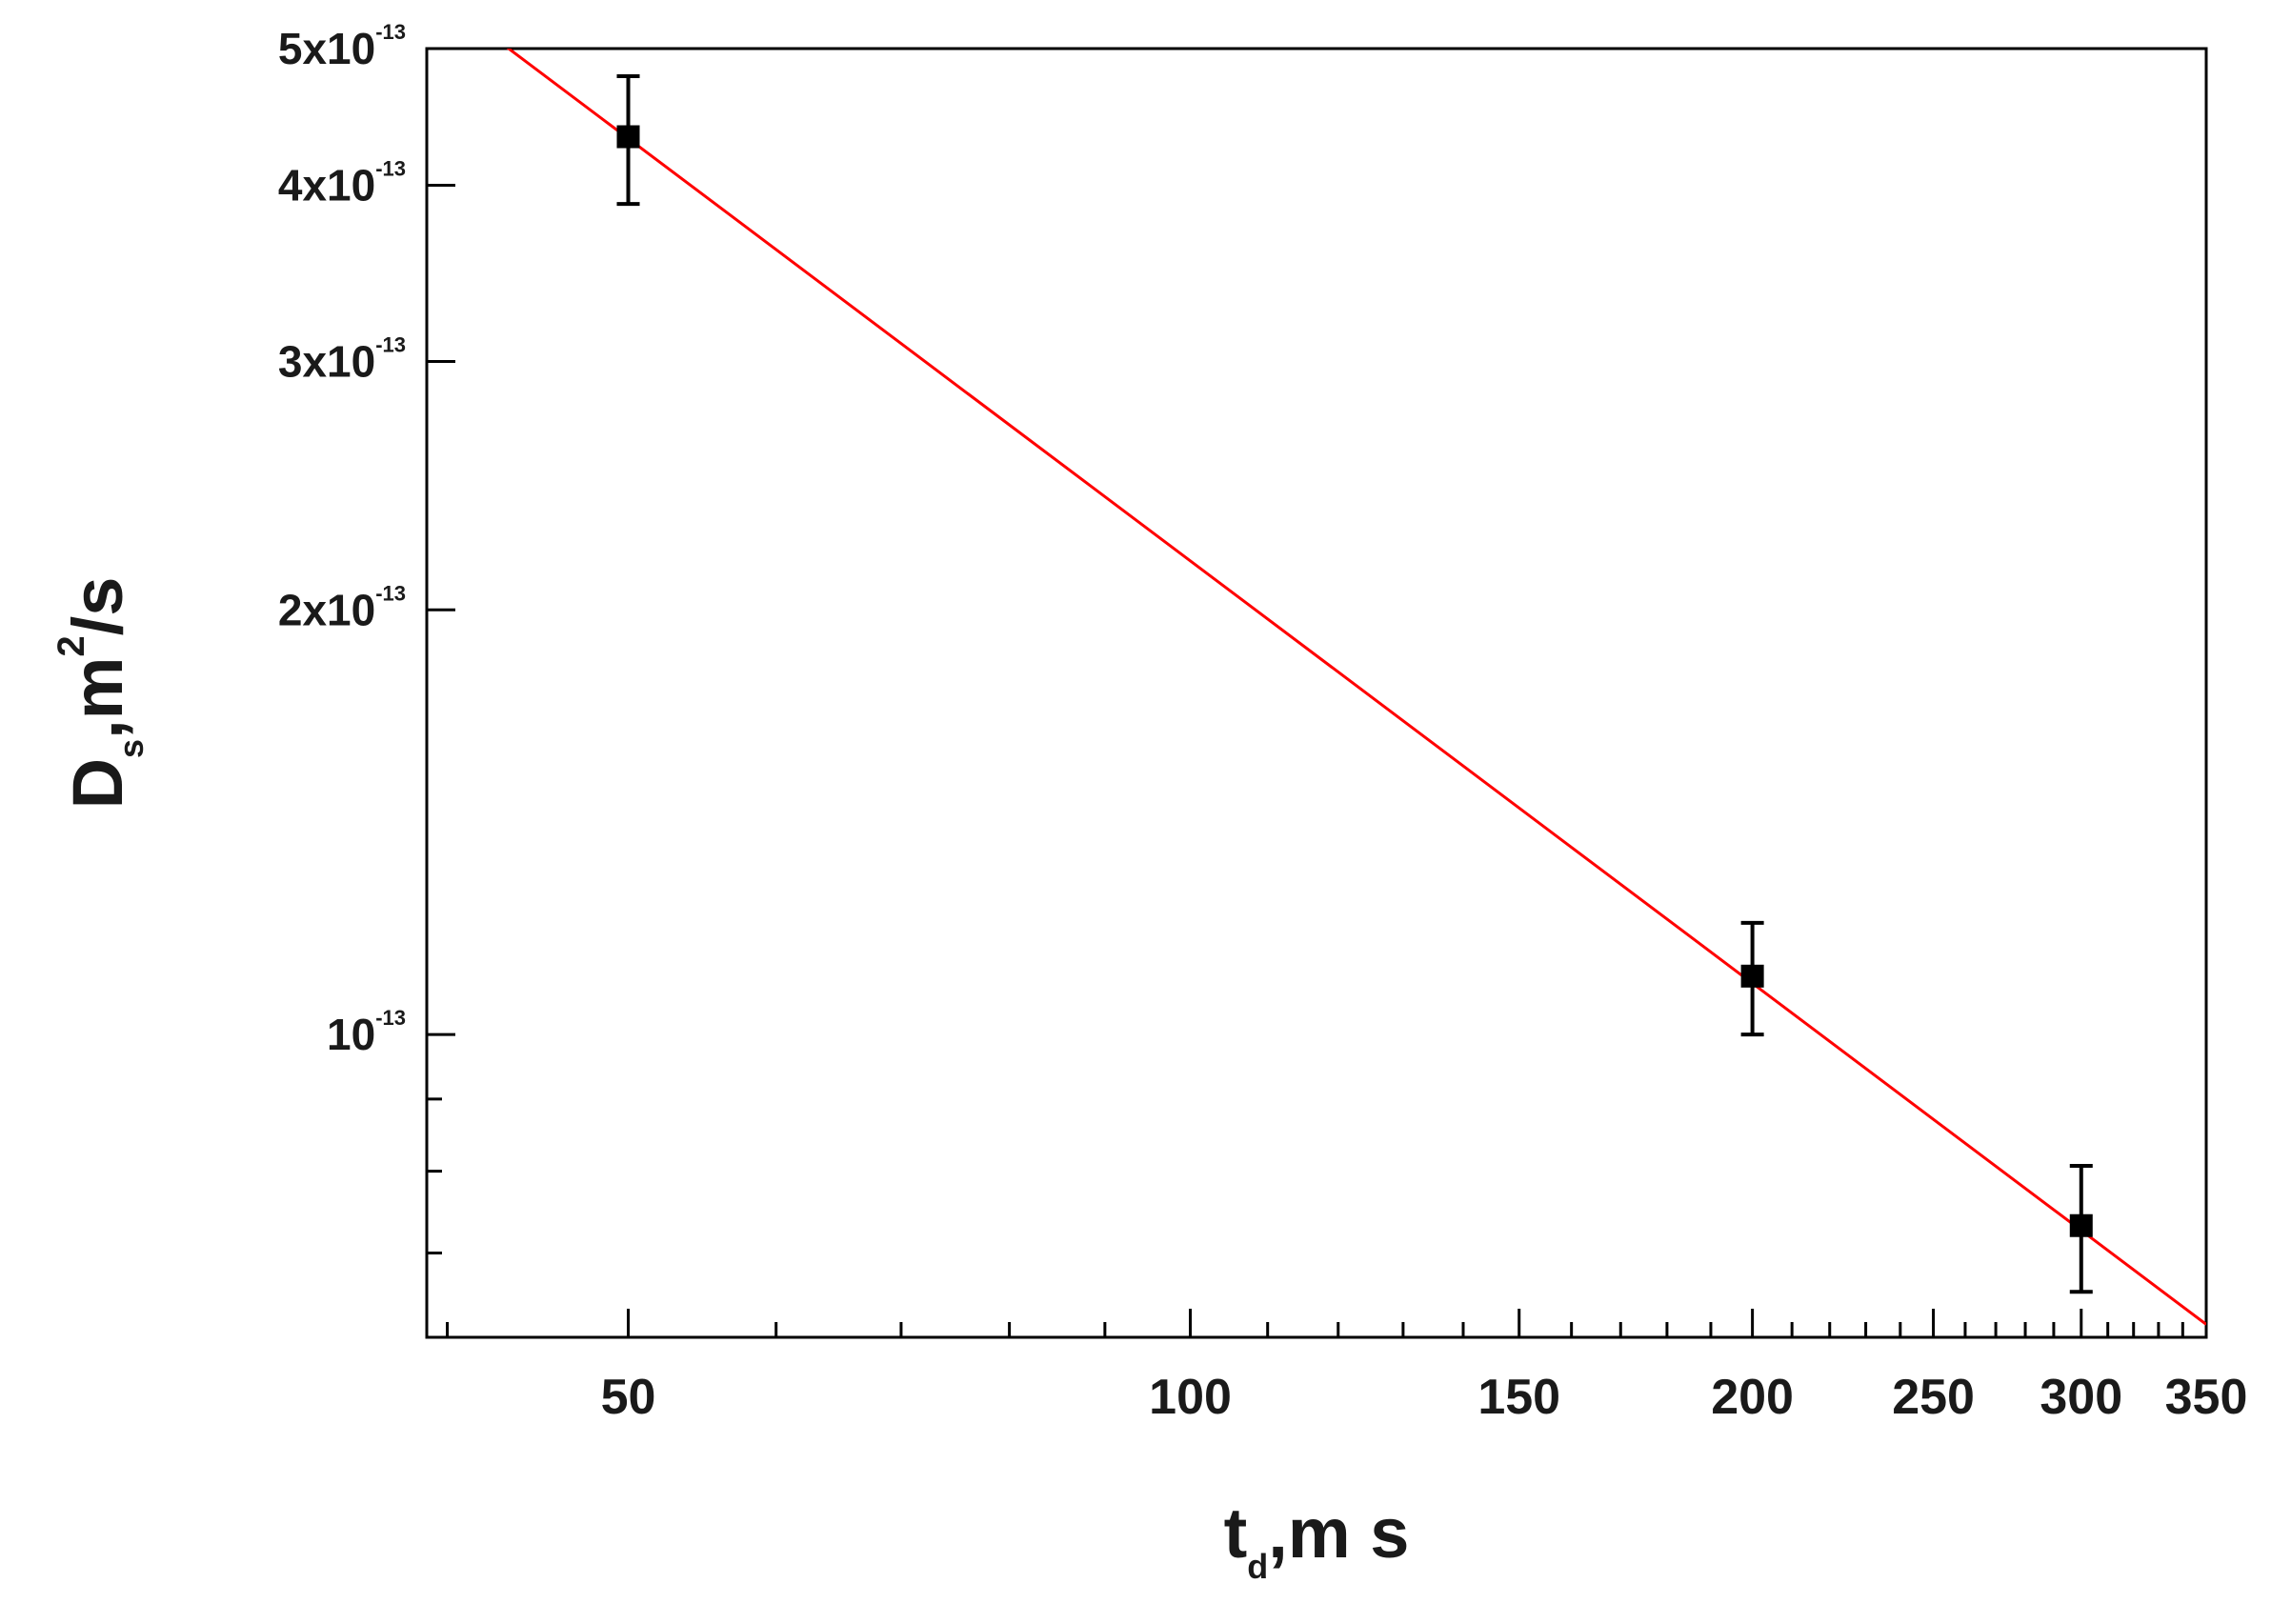 The width and height of the screenshot is (2271, 1624). What do you see at coordinates (1518, 1397) in the screenshot?
I see `x-tick-label: 150` at bounding box center [1518, 1397].